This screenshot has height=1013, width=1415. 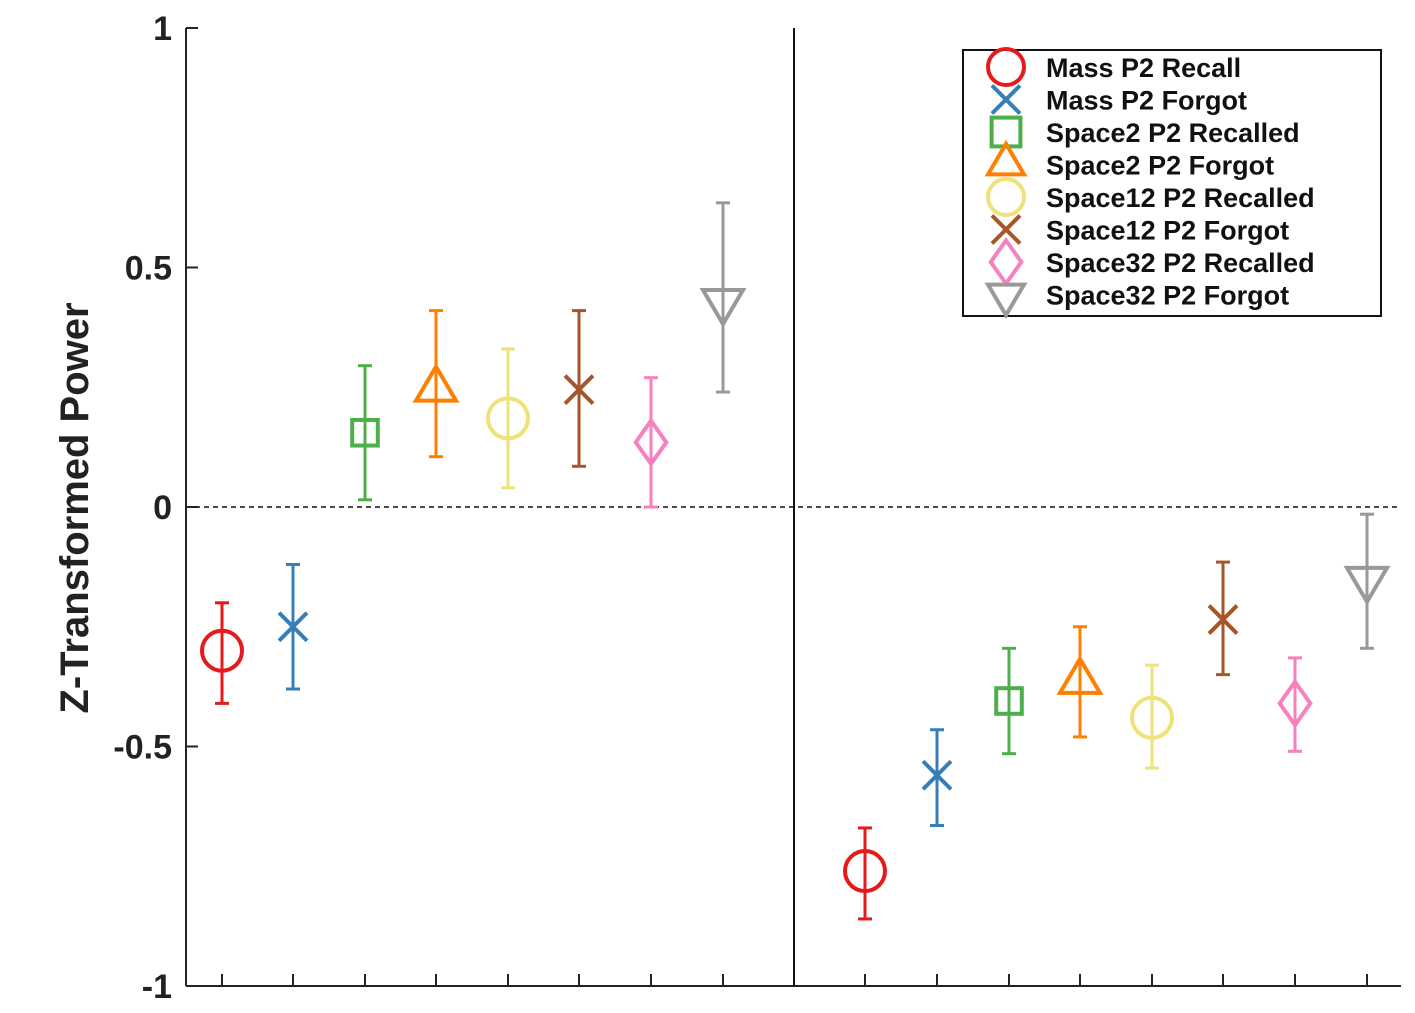 I want to click on y-tick-label: 0, so click(x=162, y=508).